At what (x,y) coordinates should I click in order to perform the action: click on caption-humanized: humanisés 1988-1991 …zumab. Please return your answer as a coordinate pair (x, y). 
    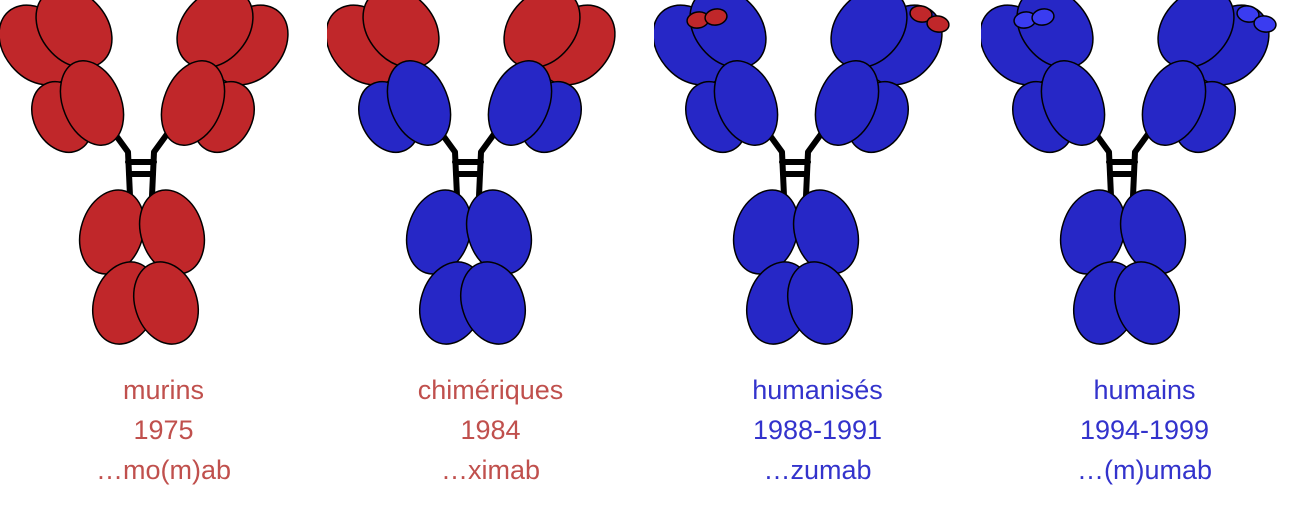
    Looking at the image, I should click on (817, 430).